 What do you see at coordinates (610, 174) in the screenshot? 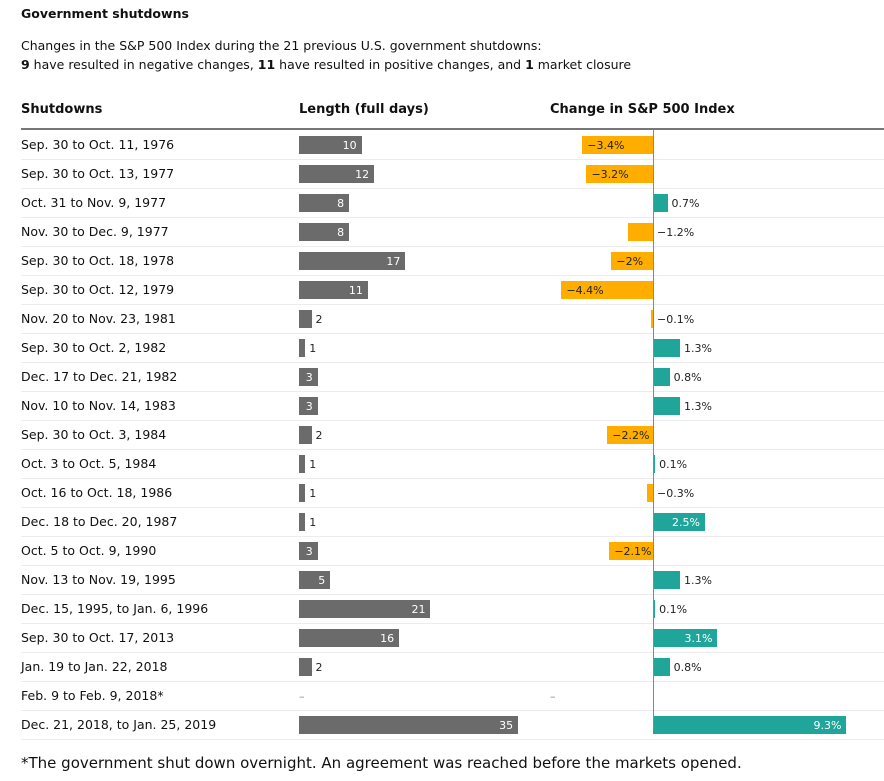
I see `change-label: −3.2%` at bounding box center [610, 174].